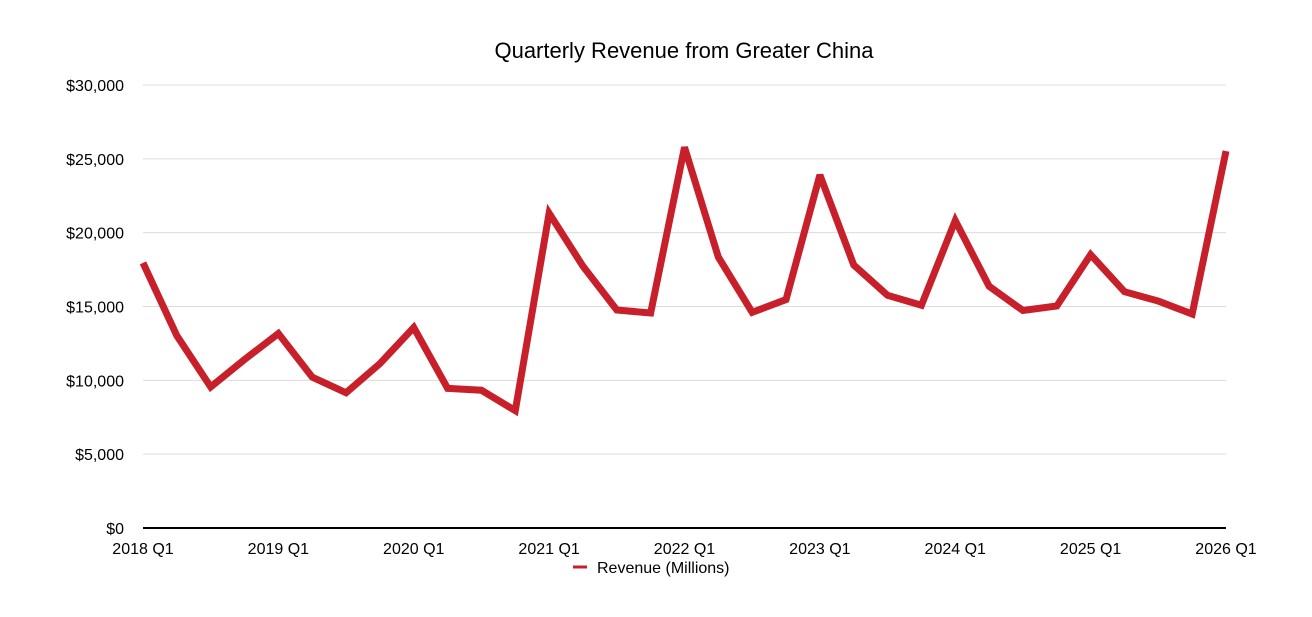 Image resolution: width=1312 pixels, height=617 pixels. What do you see at coordinates (115, 529) in the screenshot?
I see `y-tick-label: $0` at bounding box center [115, 529].